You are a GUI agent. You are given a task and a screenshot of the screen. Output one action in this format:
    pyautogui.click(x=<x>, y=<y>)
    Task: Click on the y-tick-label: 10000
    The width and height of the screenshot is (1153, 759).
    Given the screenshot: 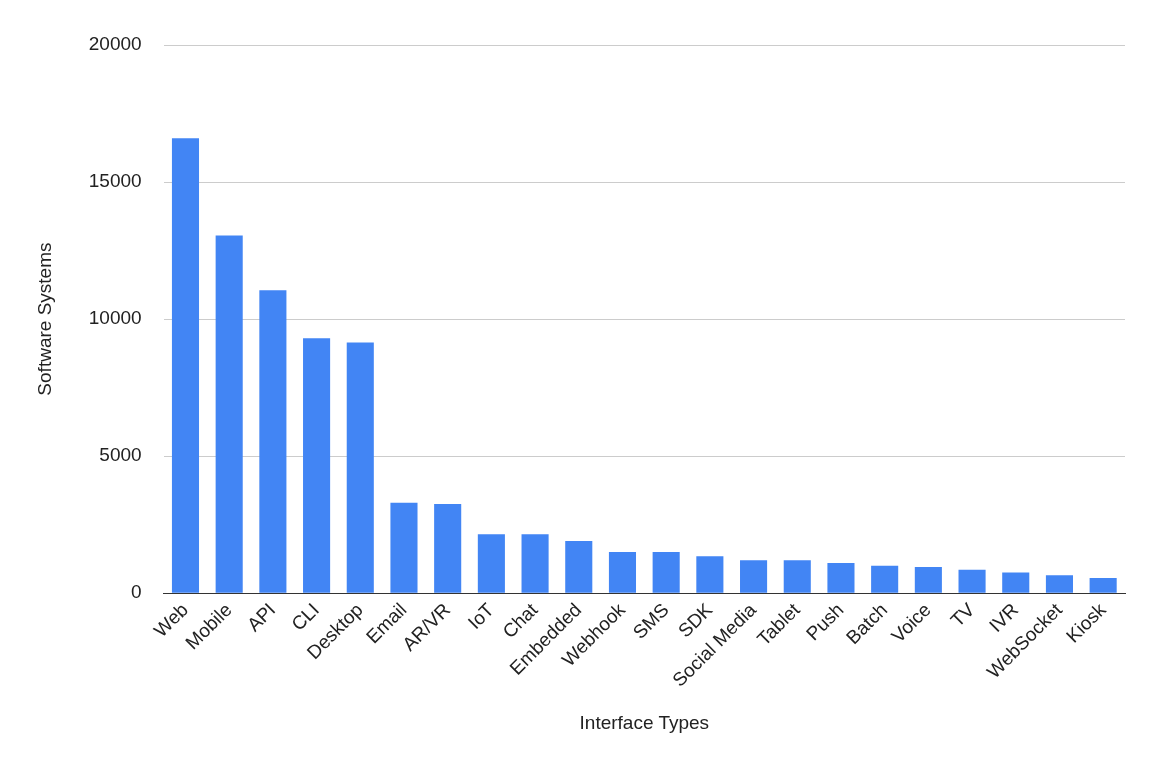 What is the action you would take?
    pyautogui.click(x=115, y=318)
    